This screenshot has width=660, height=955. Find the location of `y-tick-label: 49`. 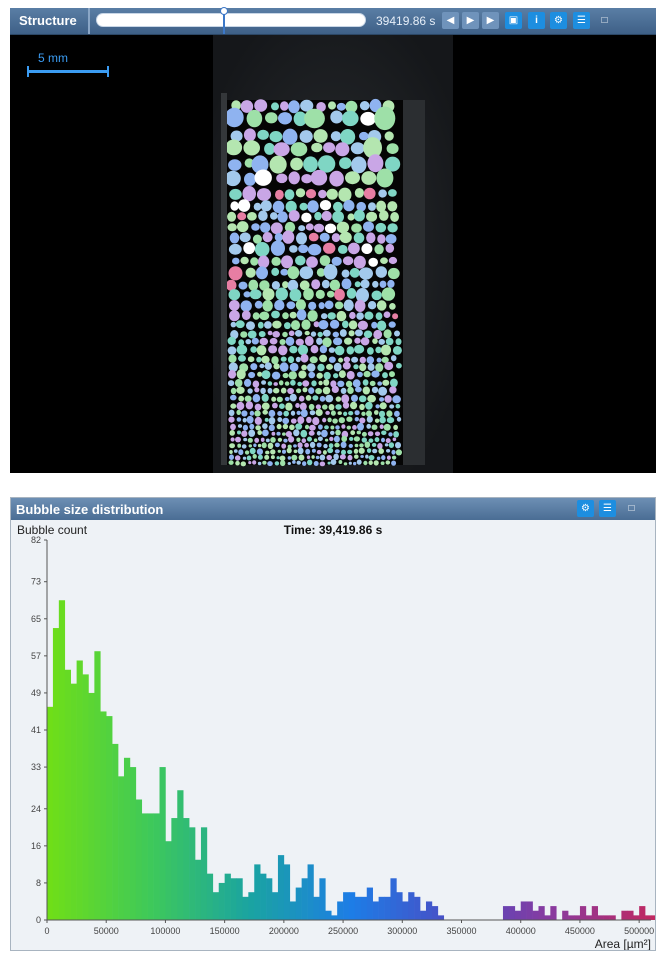

y-tick-label: 49 is located at coordinates (36, 693).